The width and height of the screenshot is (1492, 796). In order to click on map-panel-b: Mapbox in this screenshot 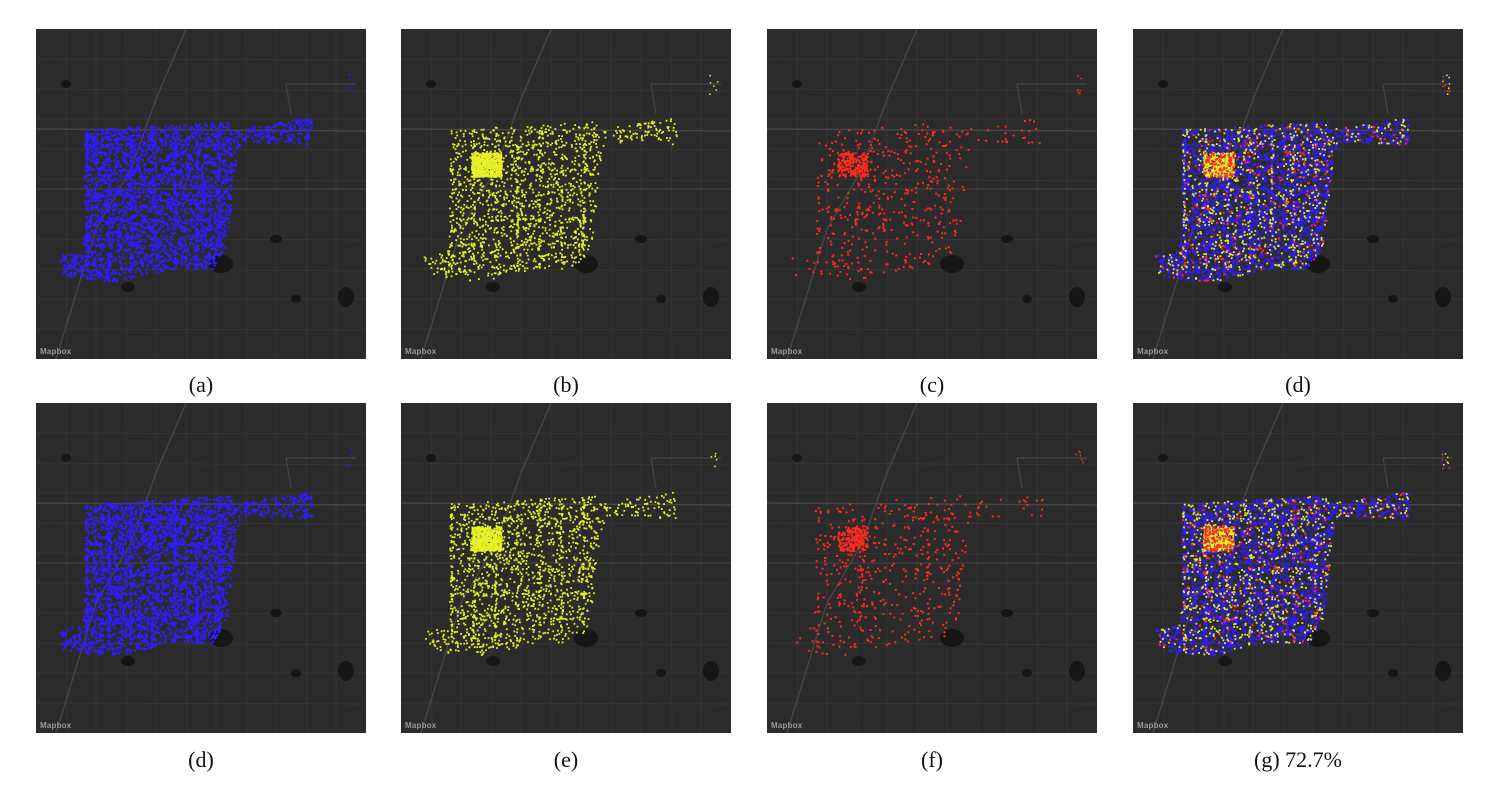, I will do `click(566, 194)`.